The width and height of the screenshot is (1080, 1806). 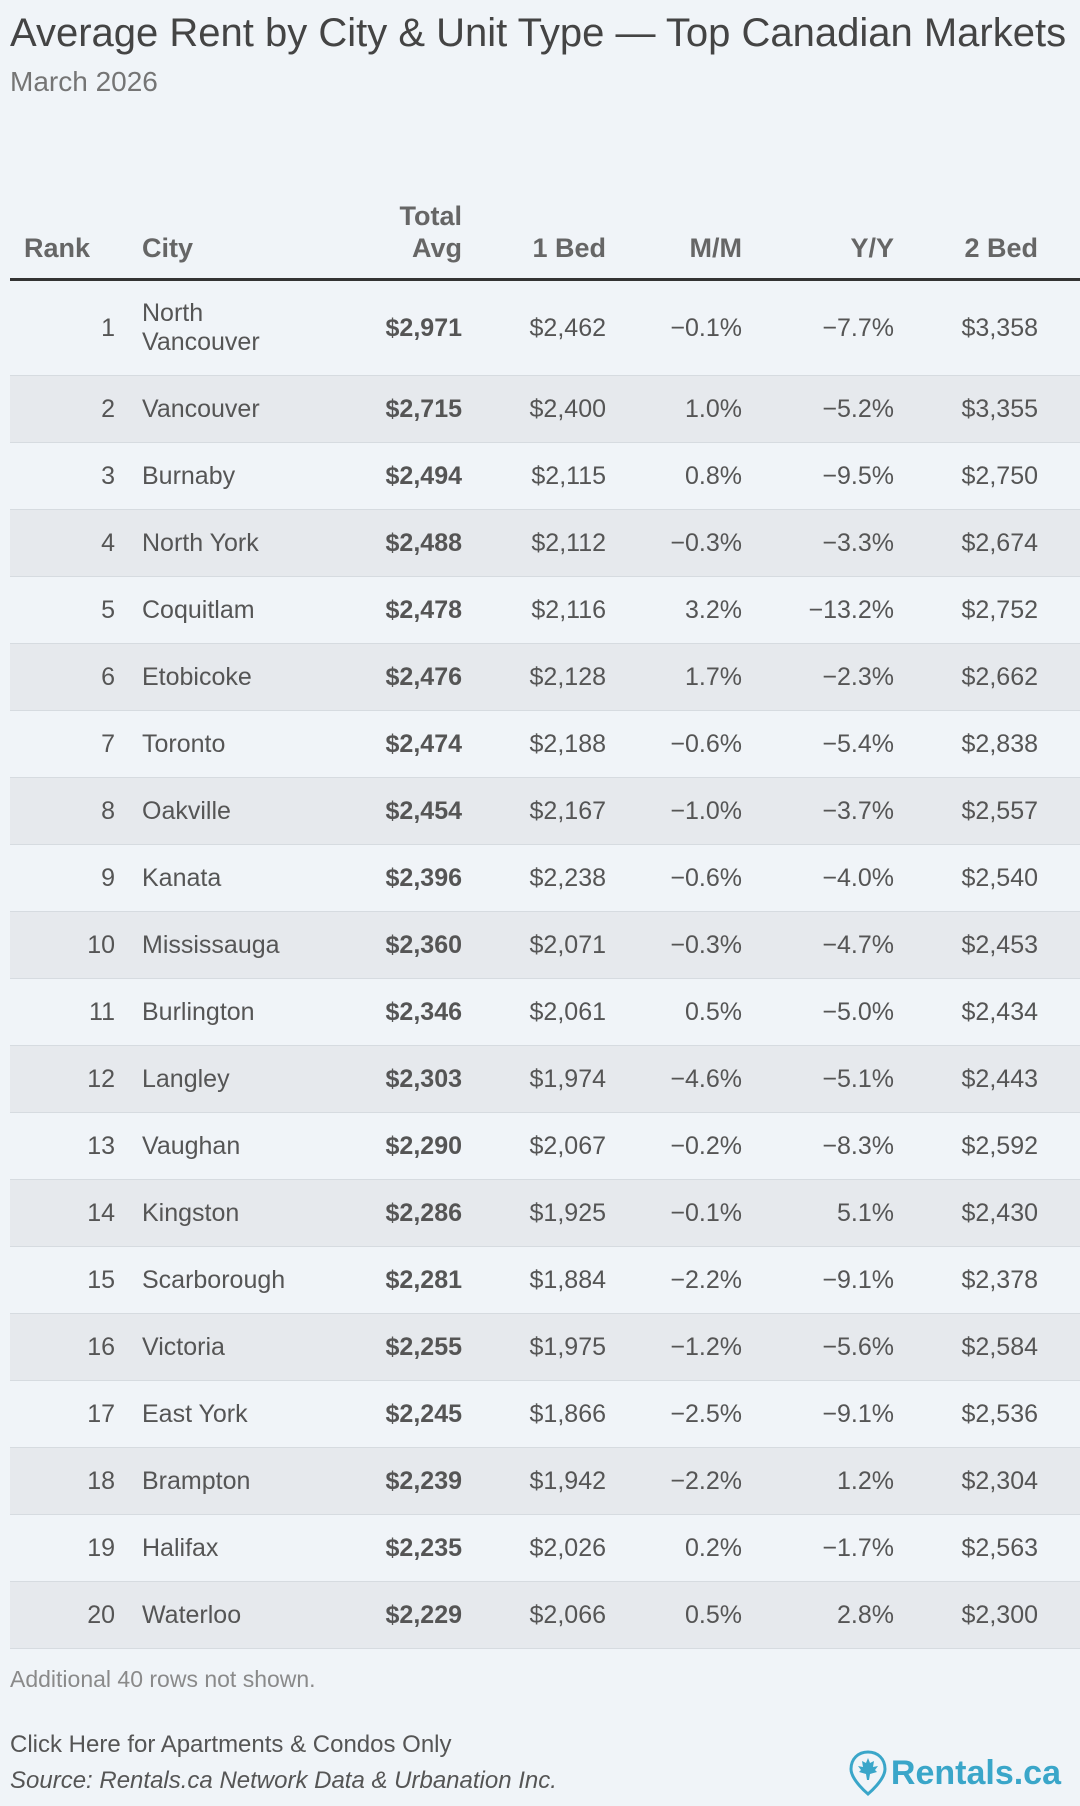 What do you see at coordinates (239, 1146) in the screenshot?
I see `city-cell: Vaughan` at bounding box center [239, 1146].